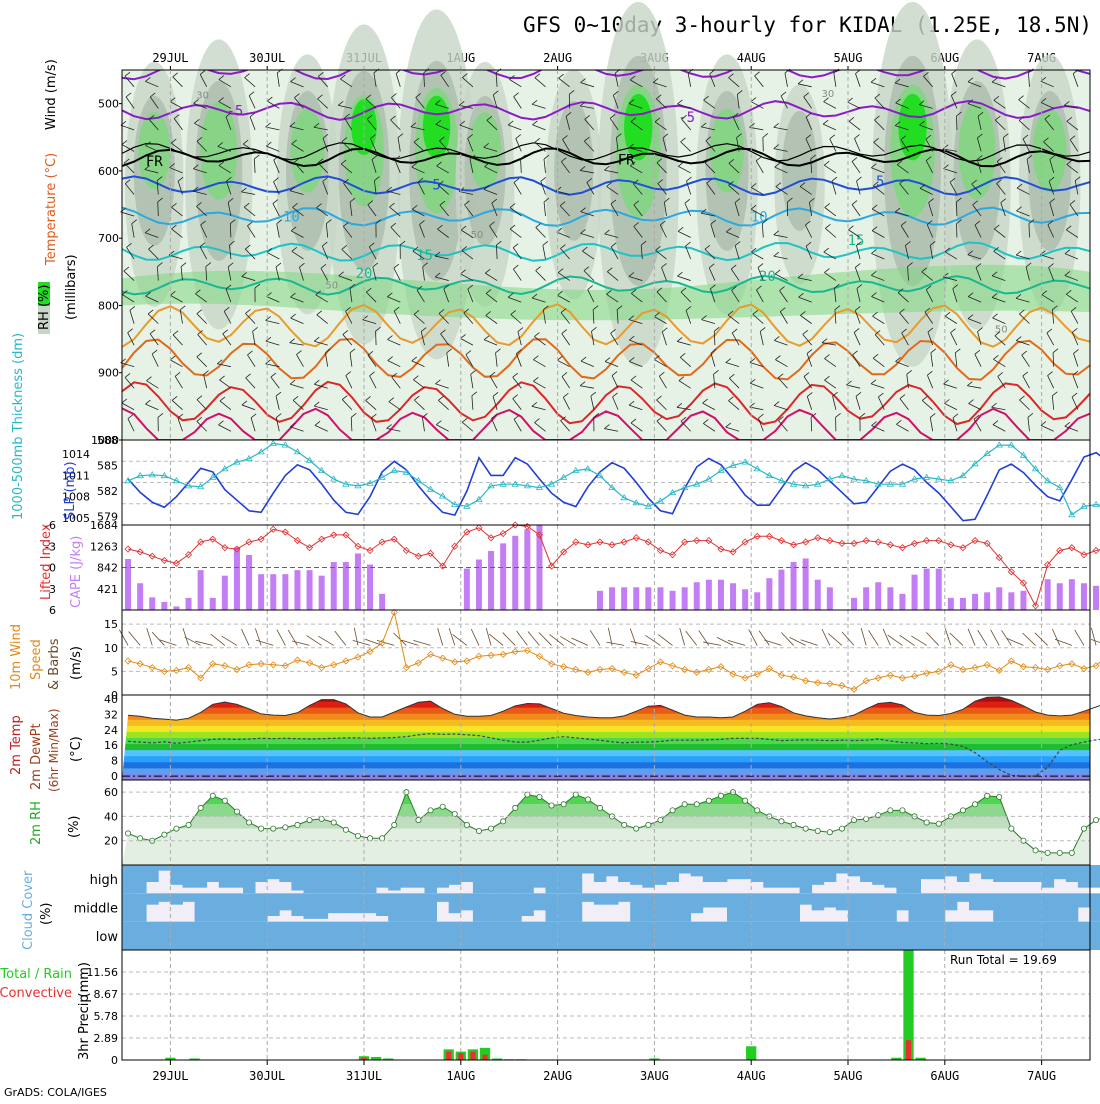  What do you see at coordinates (74, 827) in the screenshot?
I see `ylabel-rh-pct: (%)` at bounding box center [74, 827].